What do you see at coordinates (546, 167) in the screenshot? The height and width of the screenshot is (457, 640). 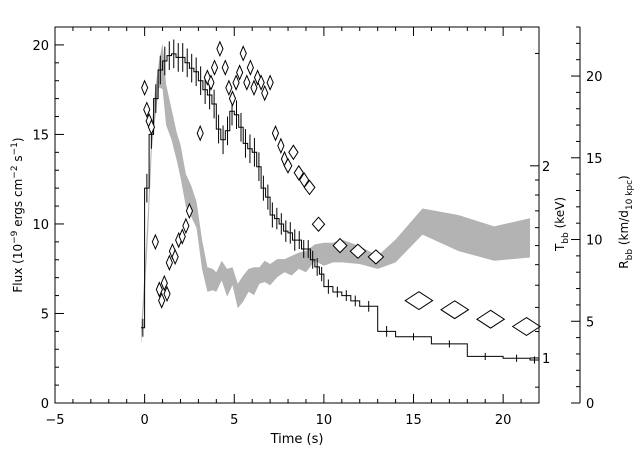 I see `tbb-tick-label: 2` at bounding box center [546, 167].